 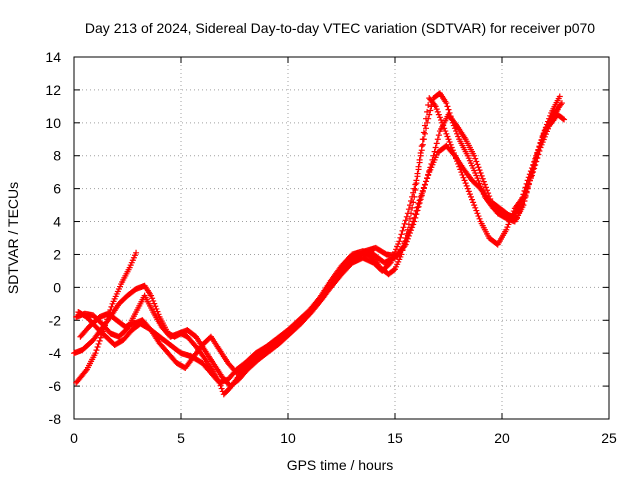 I want to click on x-tick-label: 5, so click(x=181, y=438).